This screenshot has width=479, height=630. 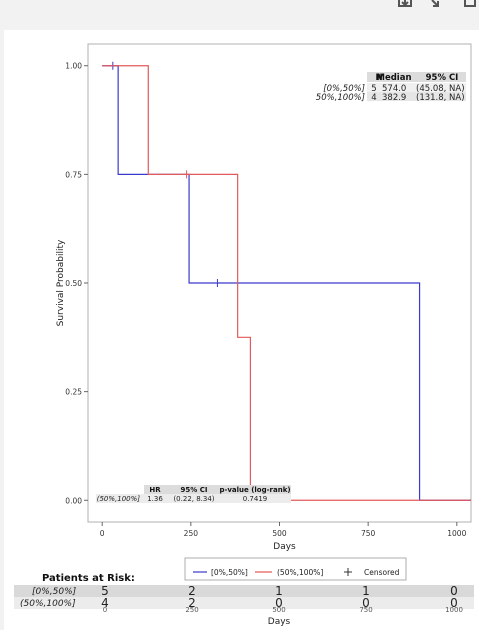 I want to click on median-table-median: 574.0, so click(x=394, y=89).